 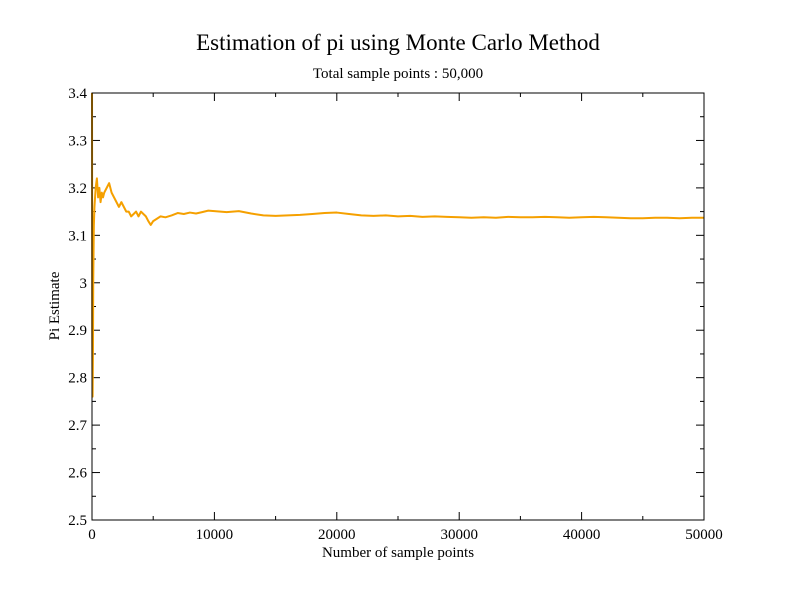 I want to click on y-tick-label: 2.5, so click(x=77, y=521).